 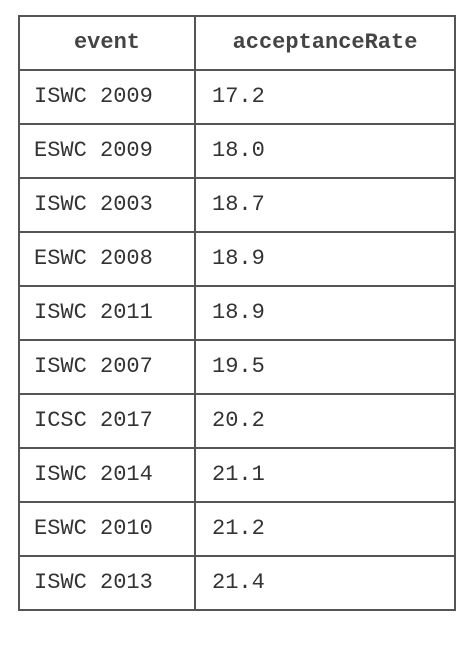 What do you see at coordinates (325, 529) in the screenshot?
I see `acceptance-rate-cell: 21.2` at bounding box center [325, 529].